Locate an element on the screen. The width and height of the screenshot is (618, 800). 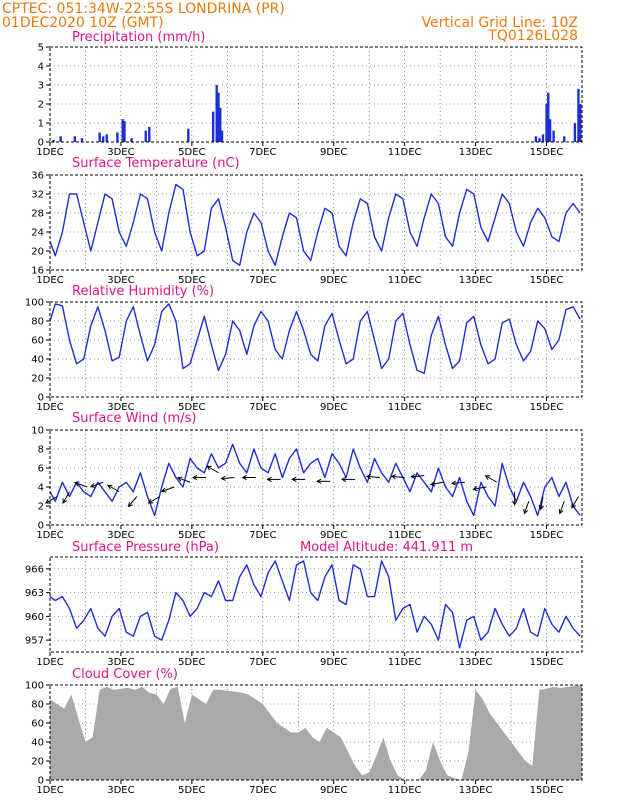
y-tick-label: 6 is located at coordinates (41, 469).